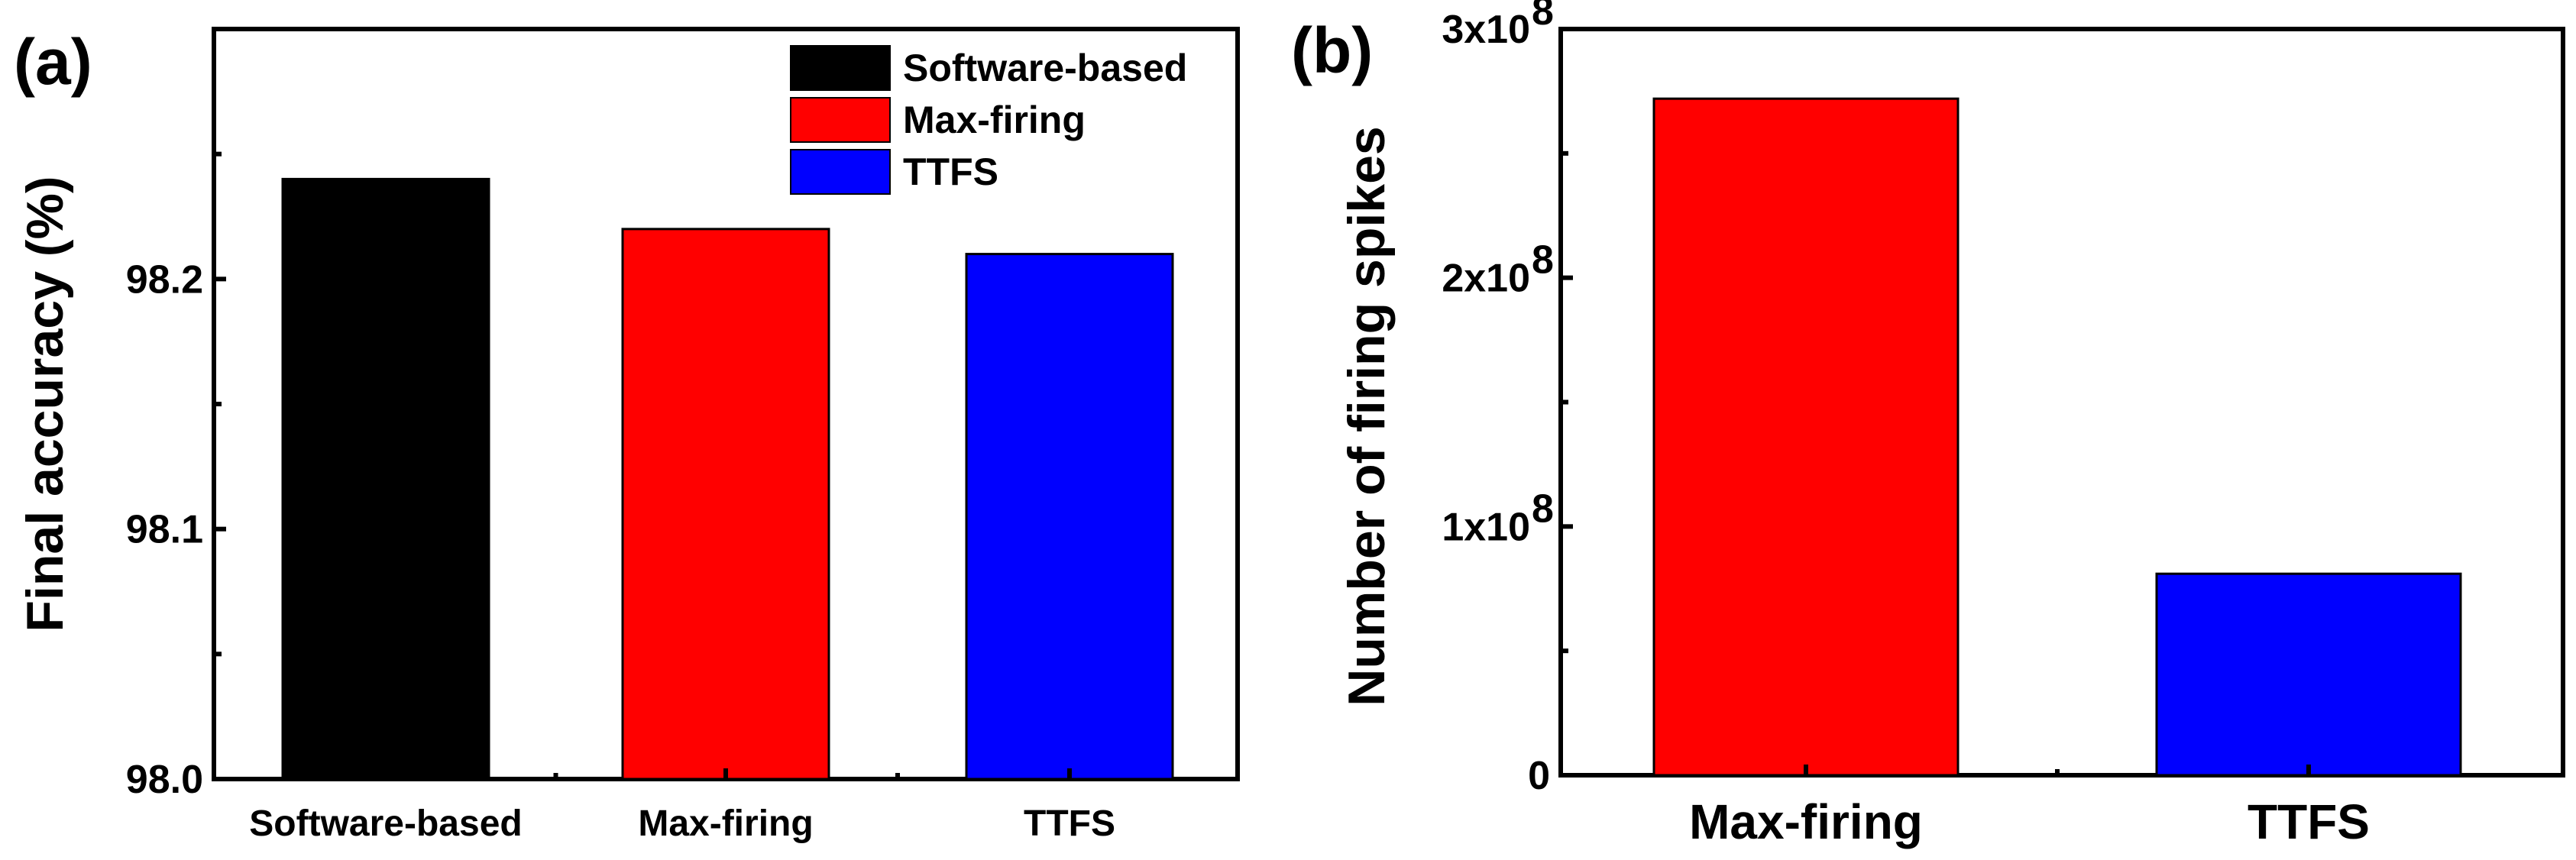  Describe the element at coordinates (1069, 517) in the screenshot. I see `a-bar-ttfs` at that location.